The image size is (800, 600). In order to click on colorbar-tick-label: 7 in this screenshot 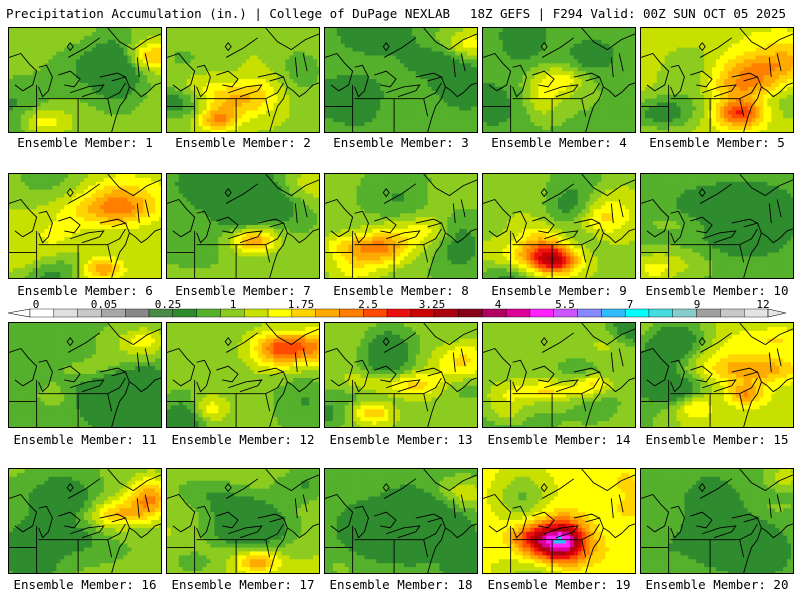, I will do `click(630, 304)`.